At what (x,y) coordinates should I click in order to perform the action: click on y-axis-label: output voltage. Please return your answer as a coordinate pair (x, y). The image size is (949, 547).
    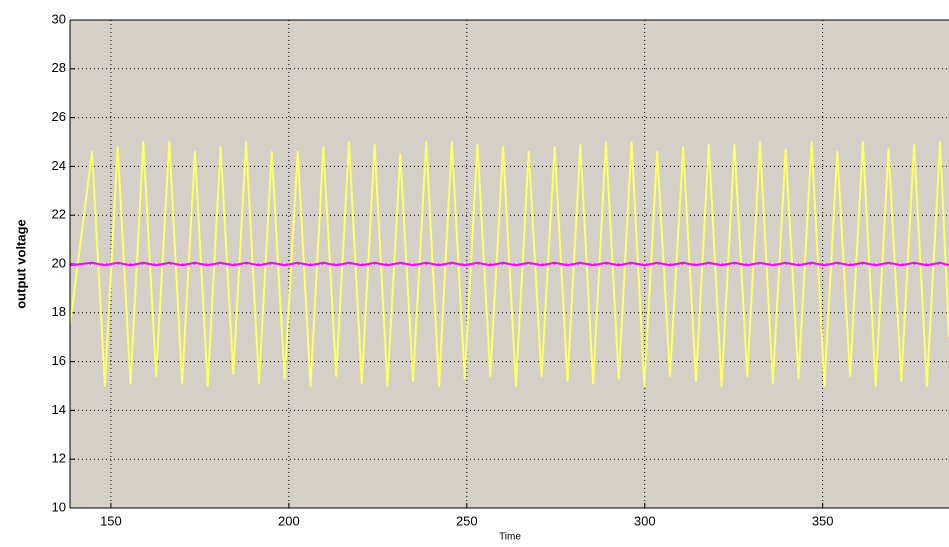
    Looking at the image, I should click on (20, 264).